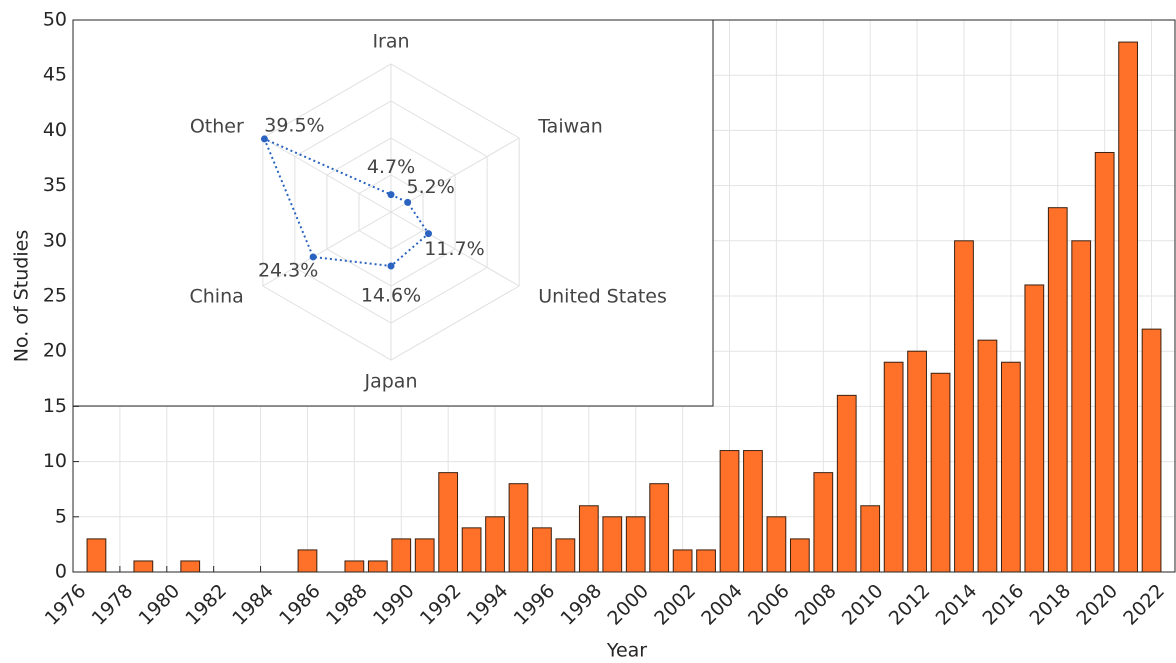  What do you see at coordinates (55, 406) in the screenshot?
I see `y-tick-label: 15` at bounding box center [55, 406].